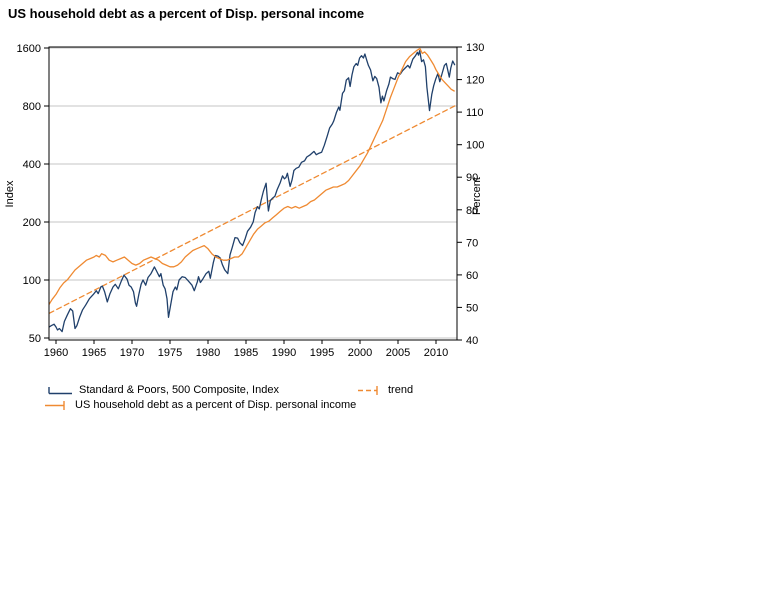 Image resolution: width=768 pixels, height=614 pixels. What do you see at coordinates (472, 178) in the screenshot?
I see `right-tick-label: 90` at bounding box center [472, 178].